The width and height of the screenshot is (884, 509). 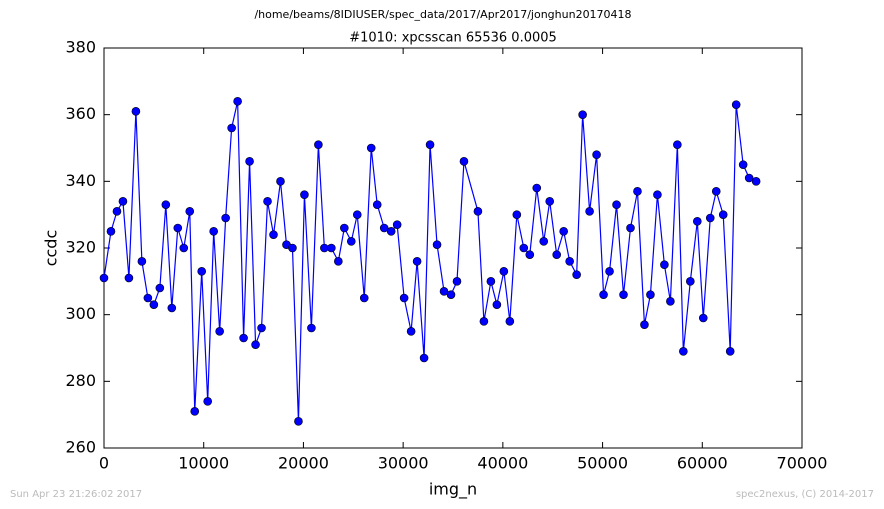 I want to click on y-tick-label: 360, so click(x=80, y=113).